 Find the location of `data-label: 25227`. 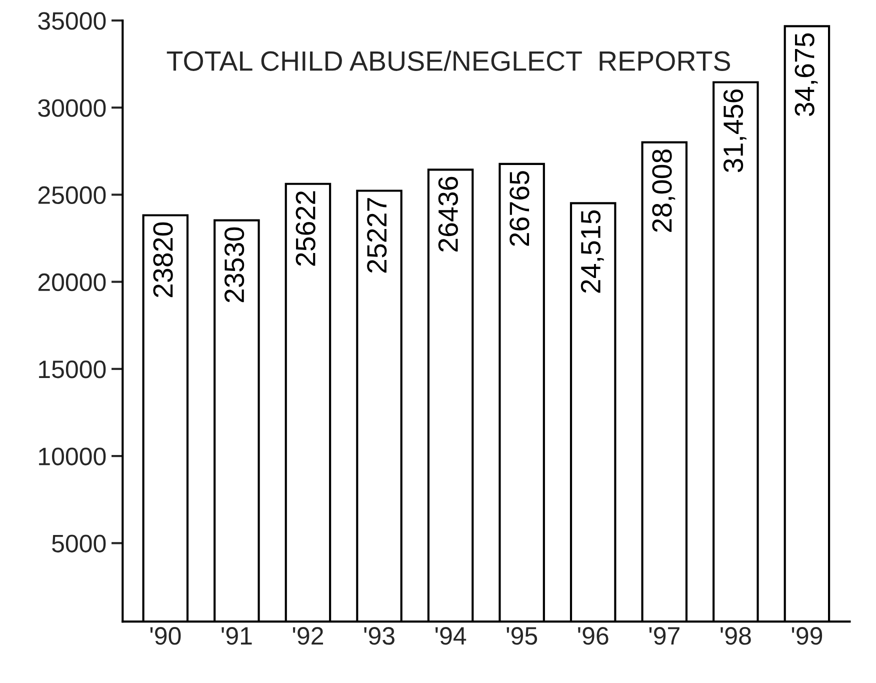

data-label: 25227 is located at coordinates (377, 235).